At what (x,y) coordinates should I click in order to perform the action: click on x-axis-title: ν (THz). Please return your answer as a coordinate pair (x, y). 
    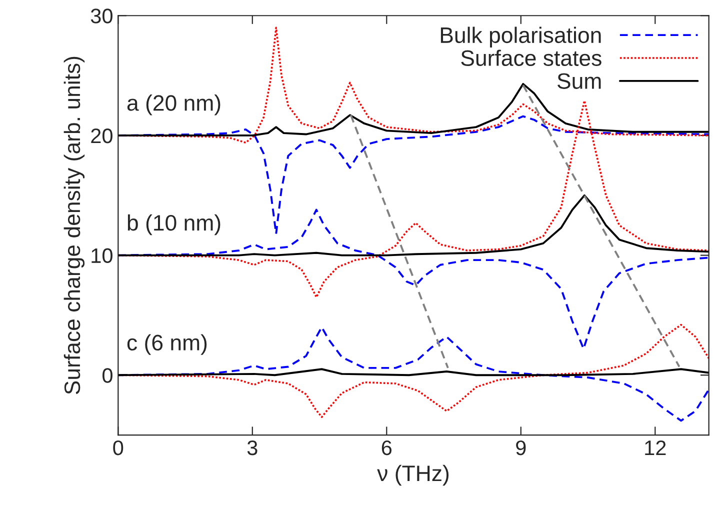
    Looking at the image, I should click on (413, 475).